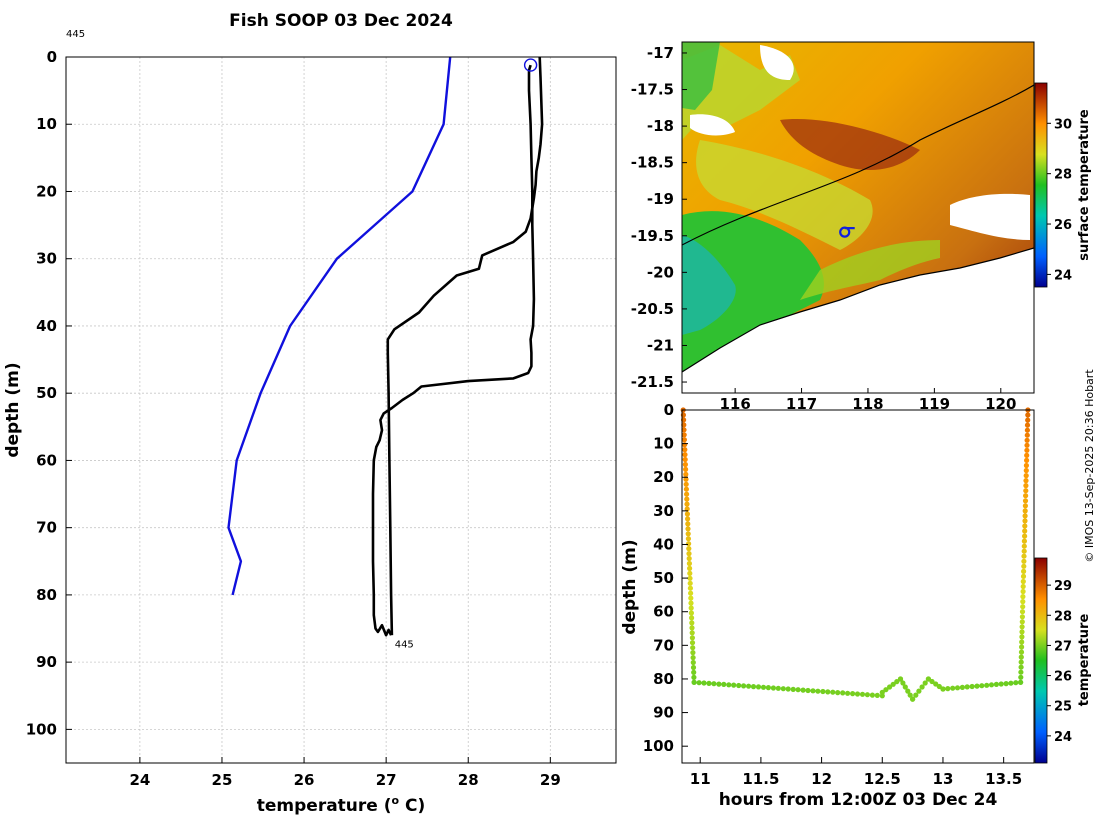 This screenshot has height=820, width=1100. I want to click on y-tick-label: 100, so click(41, 729).